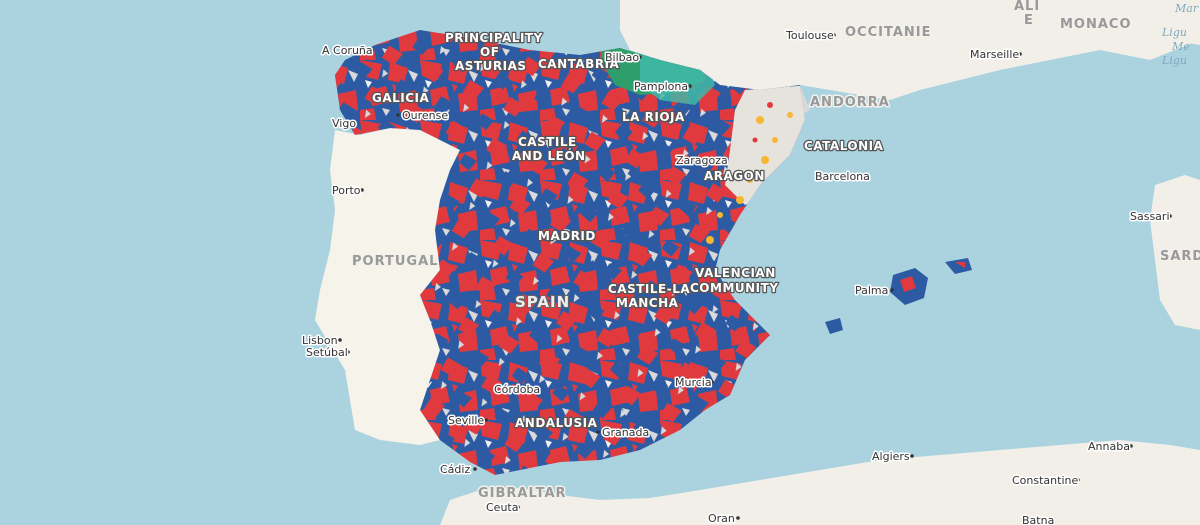 This screenshot has height=525, width=1200. Describe the element at coordinates (1180, 256) in the screenshot. I see `label-sardinia: SARDI` at that location.